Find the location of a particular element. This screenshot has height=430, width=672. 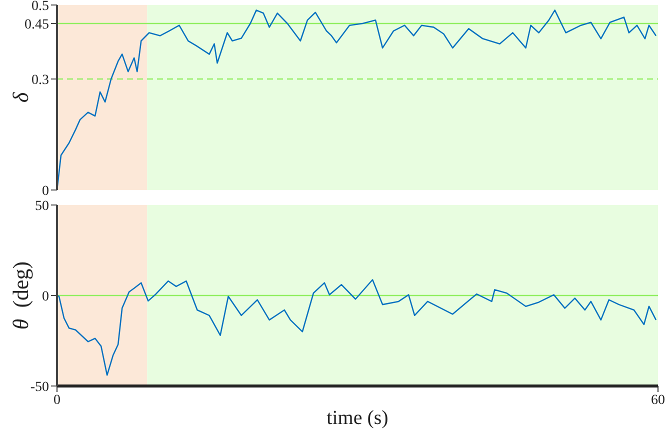

y-tick-label: -50 is located at coordinates (39, 387).